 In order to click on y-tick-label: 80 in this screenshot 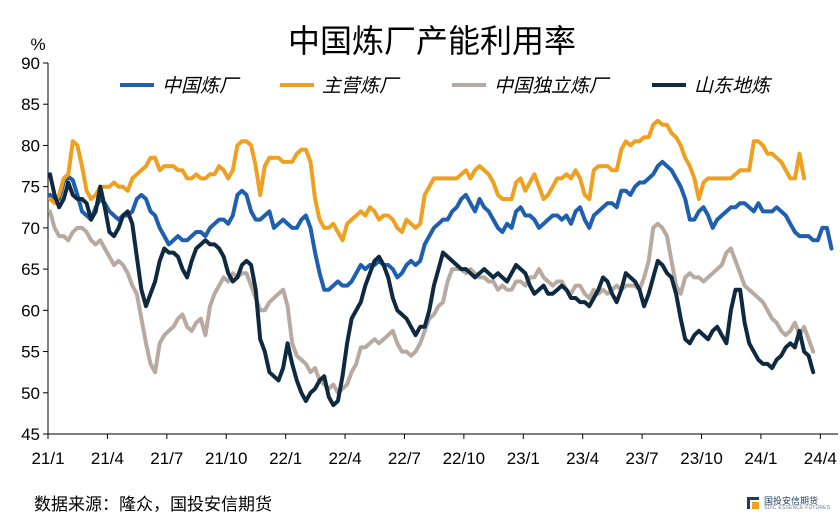, I will do `click(30, 145)`.